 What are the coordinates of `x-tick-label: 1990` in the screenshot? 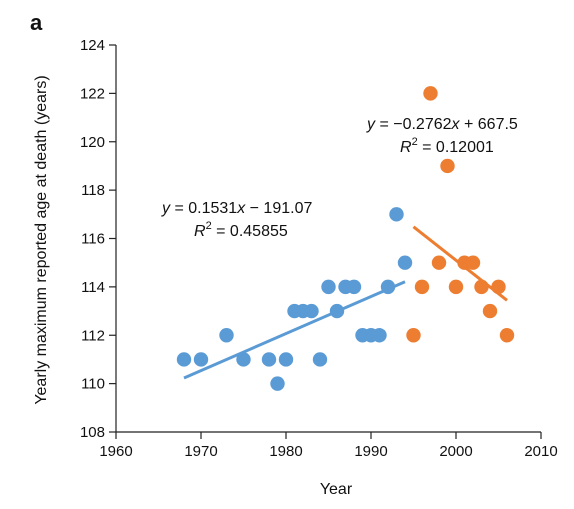 It's located at (370, 451).